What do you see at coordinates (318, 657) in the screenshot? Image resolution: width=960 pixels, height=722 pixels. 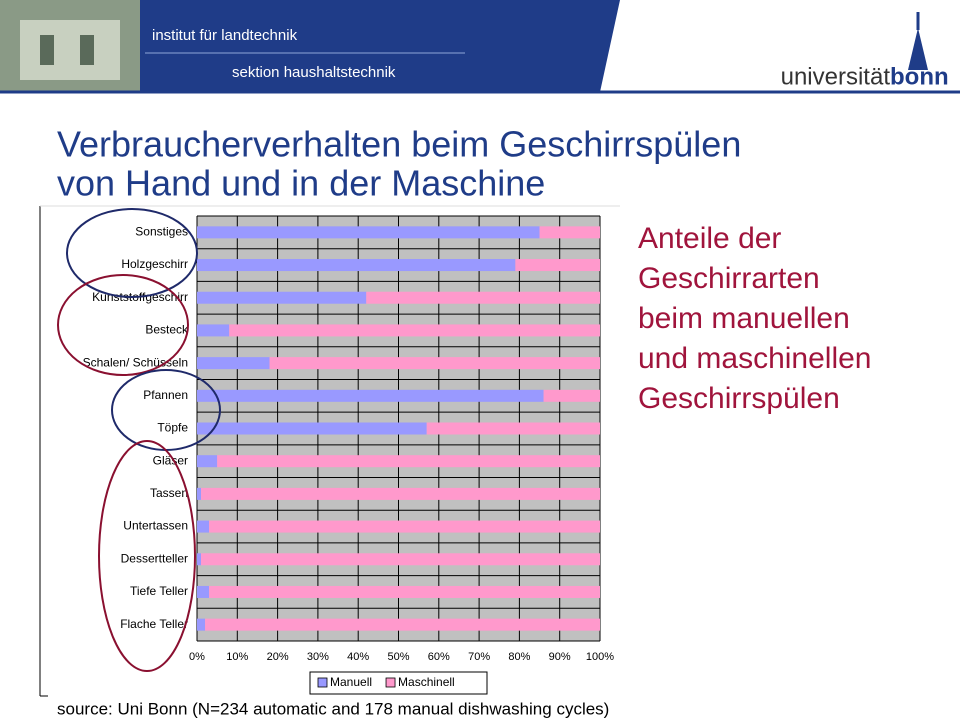 I see `x-tick-label: 30%` at bounding box center [318, 657].